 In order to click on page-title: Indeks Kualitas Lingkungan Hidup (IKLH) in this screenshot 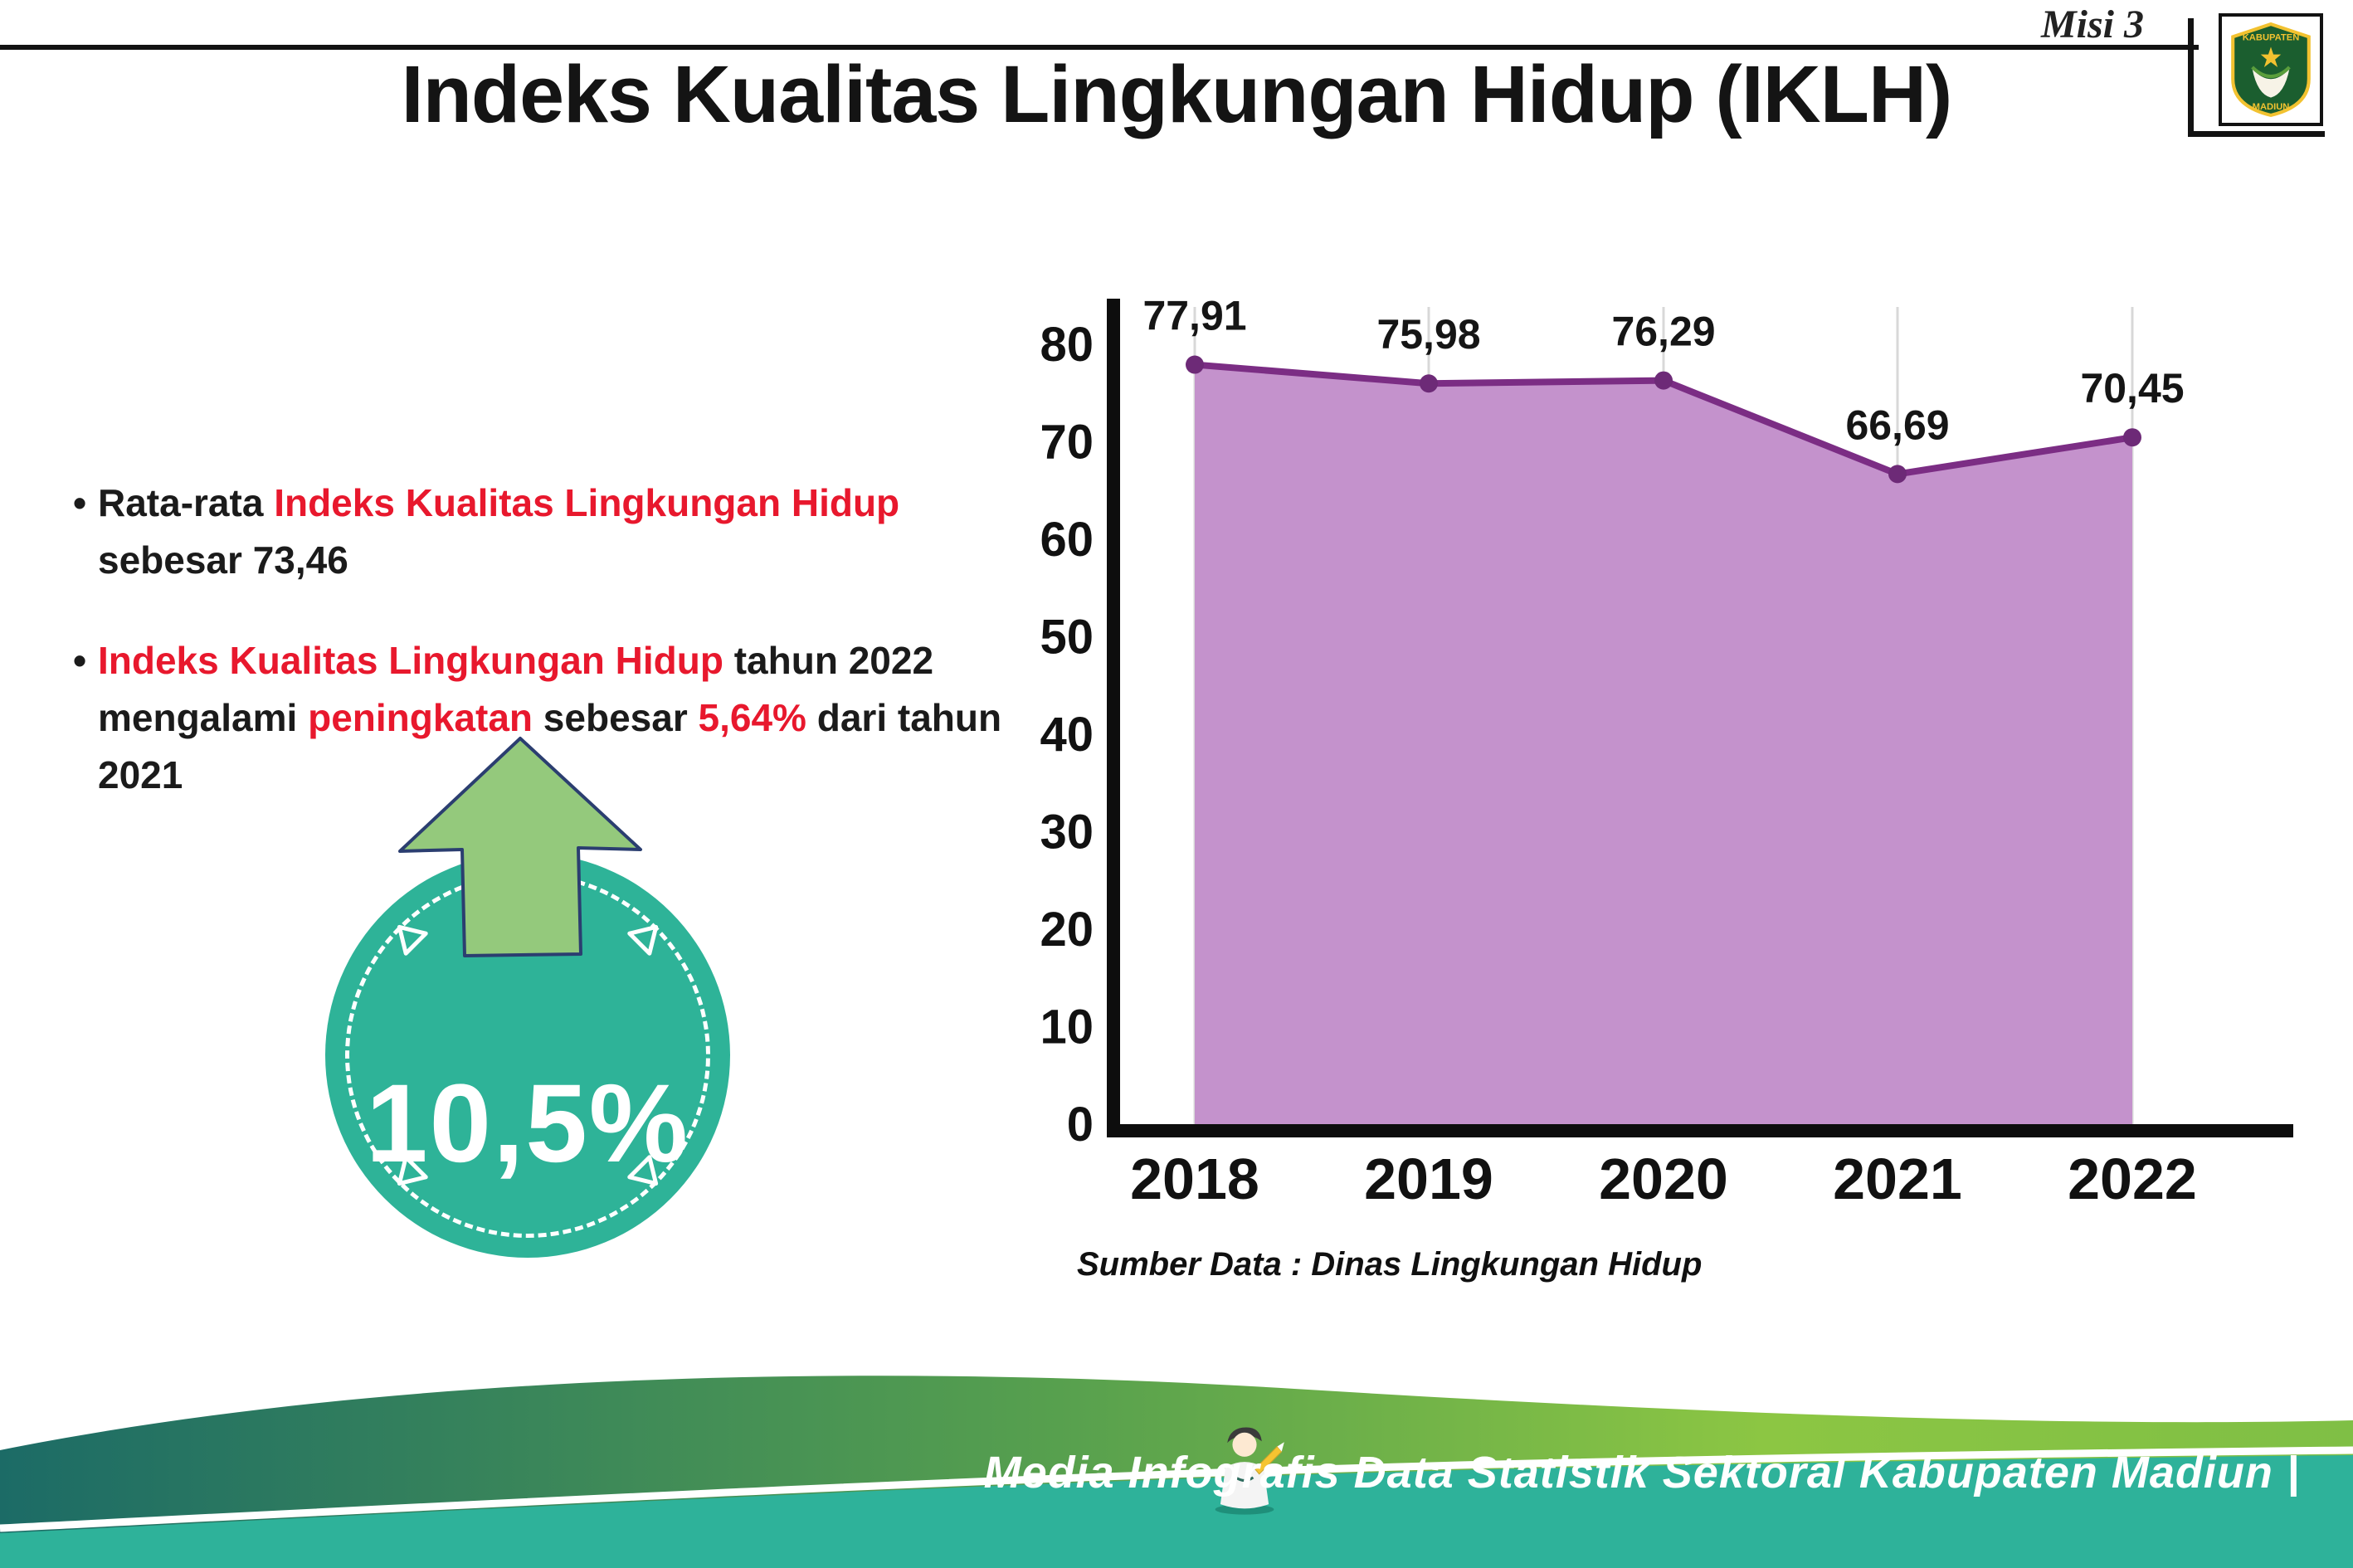, I will do `click(1177, 94)`.